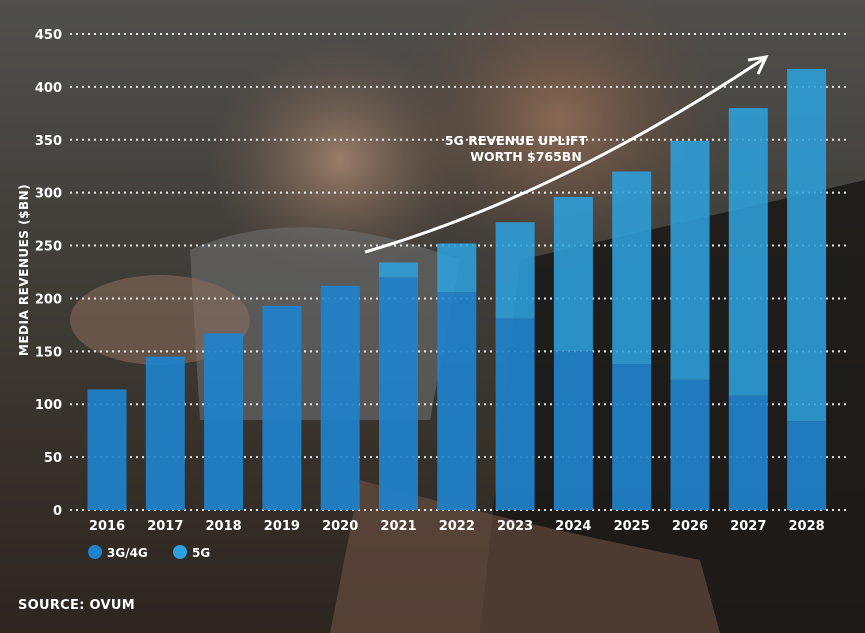 Image resolution: width=865 pixels, height=633 pixels. Describe the element at coordinates (807, 245) in the screenshot. I see `bar-5g-2028` at that location.